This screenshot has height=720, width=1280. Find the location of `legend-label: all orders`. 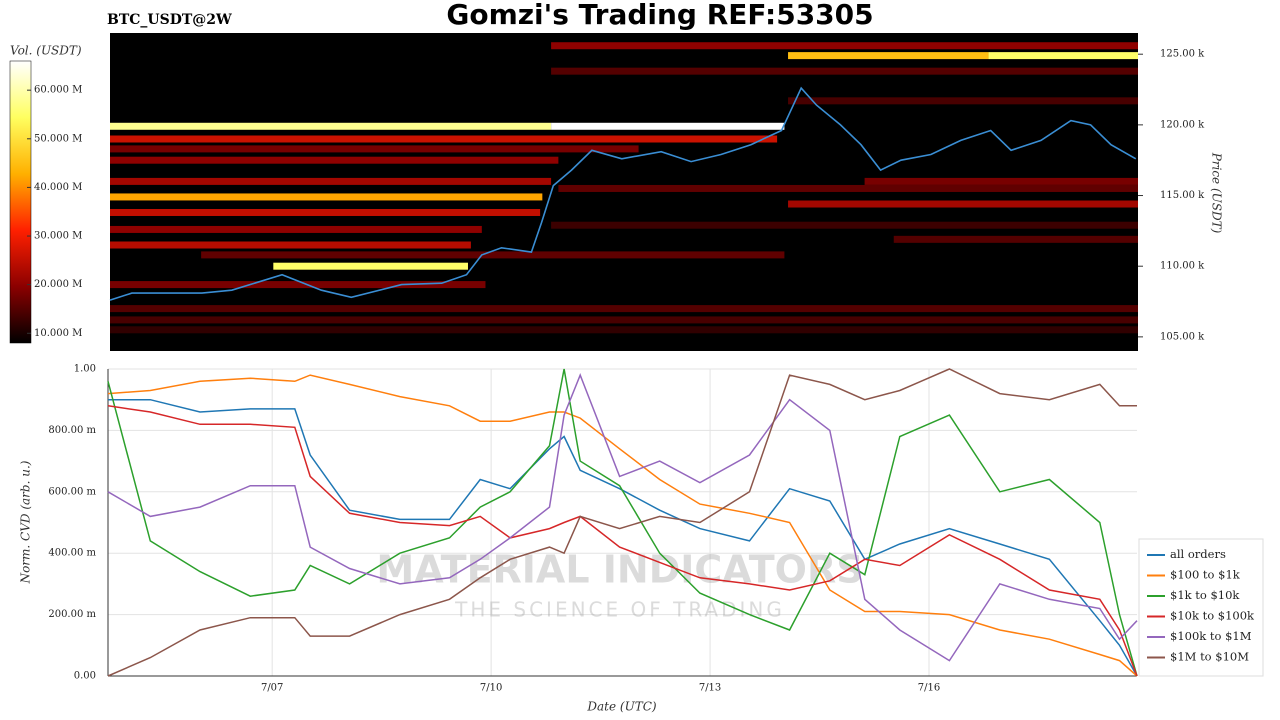

legend-label: all orders is located at coordinates (1198, 554).